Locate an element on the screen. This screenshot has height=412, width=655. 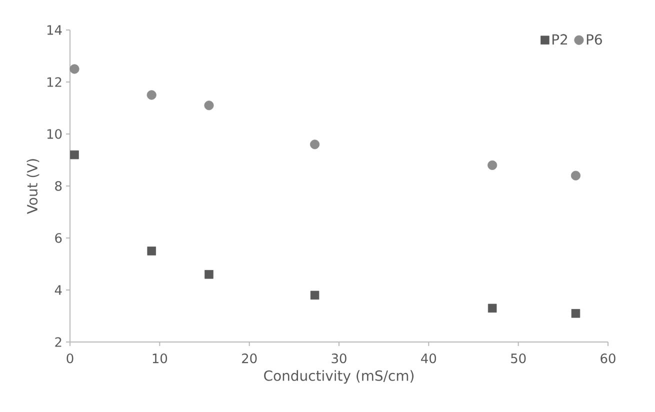
x-tick-label: 20 is located at coordinates (249, 358).